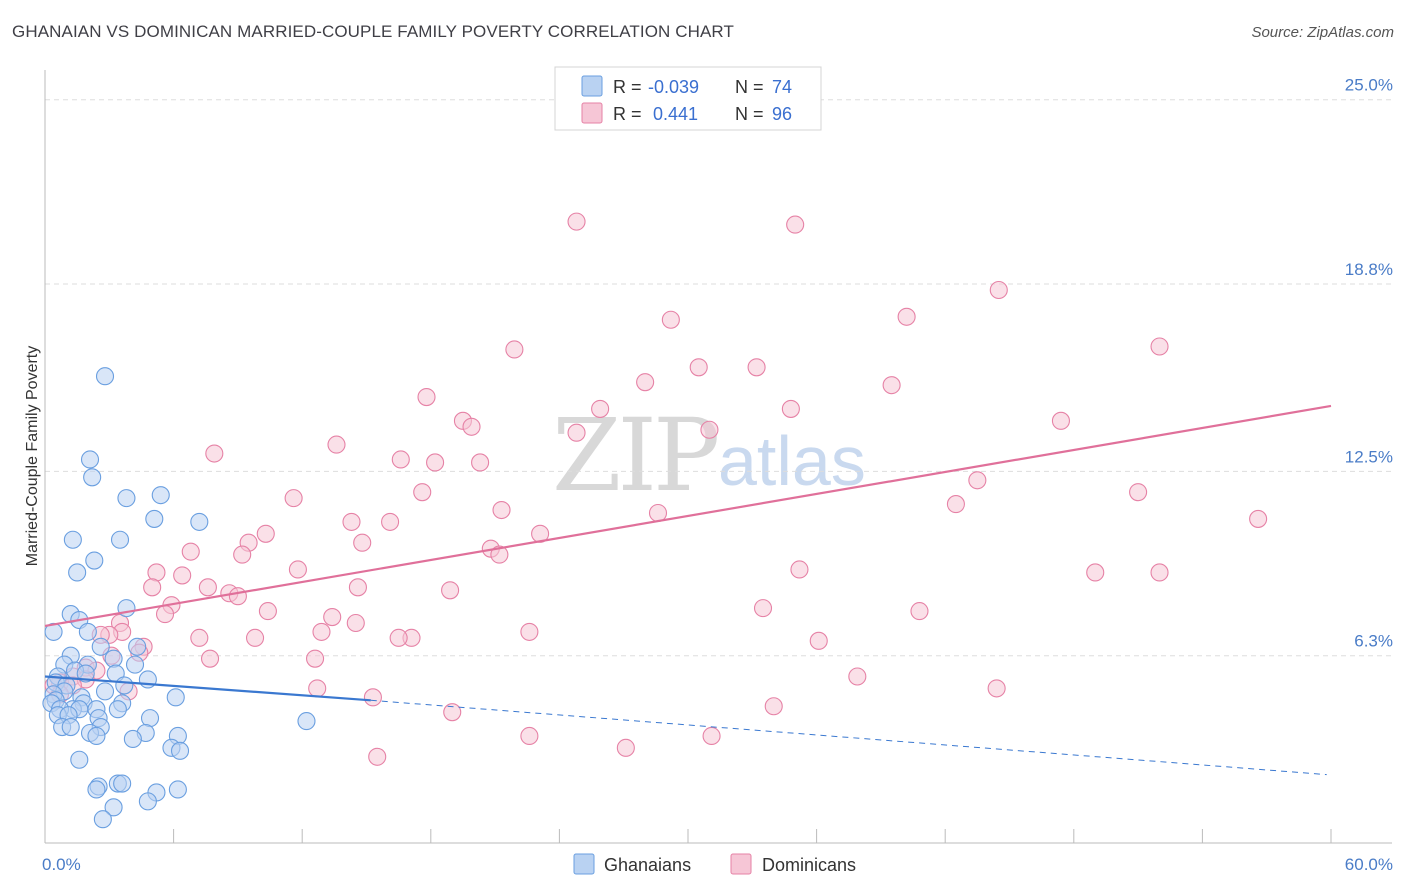 This screenshot has width=1406, height=892. What do you see at coordinates (714, 864) in the screenshot?
I see `series-legend: Ghanaians Dominicans` at bounding box center [714, 864].